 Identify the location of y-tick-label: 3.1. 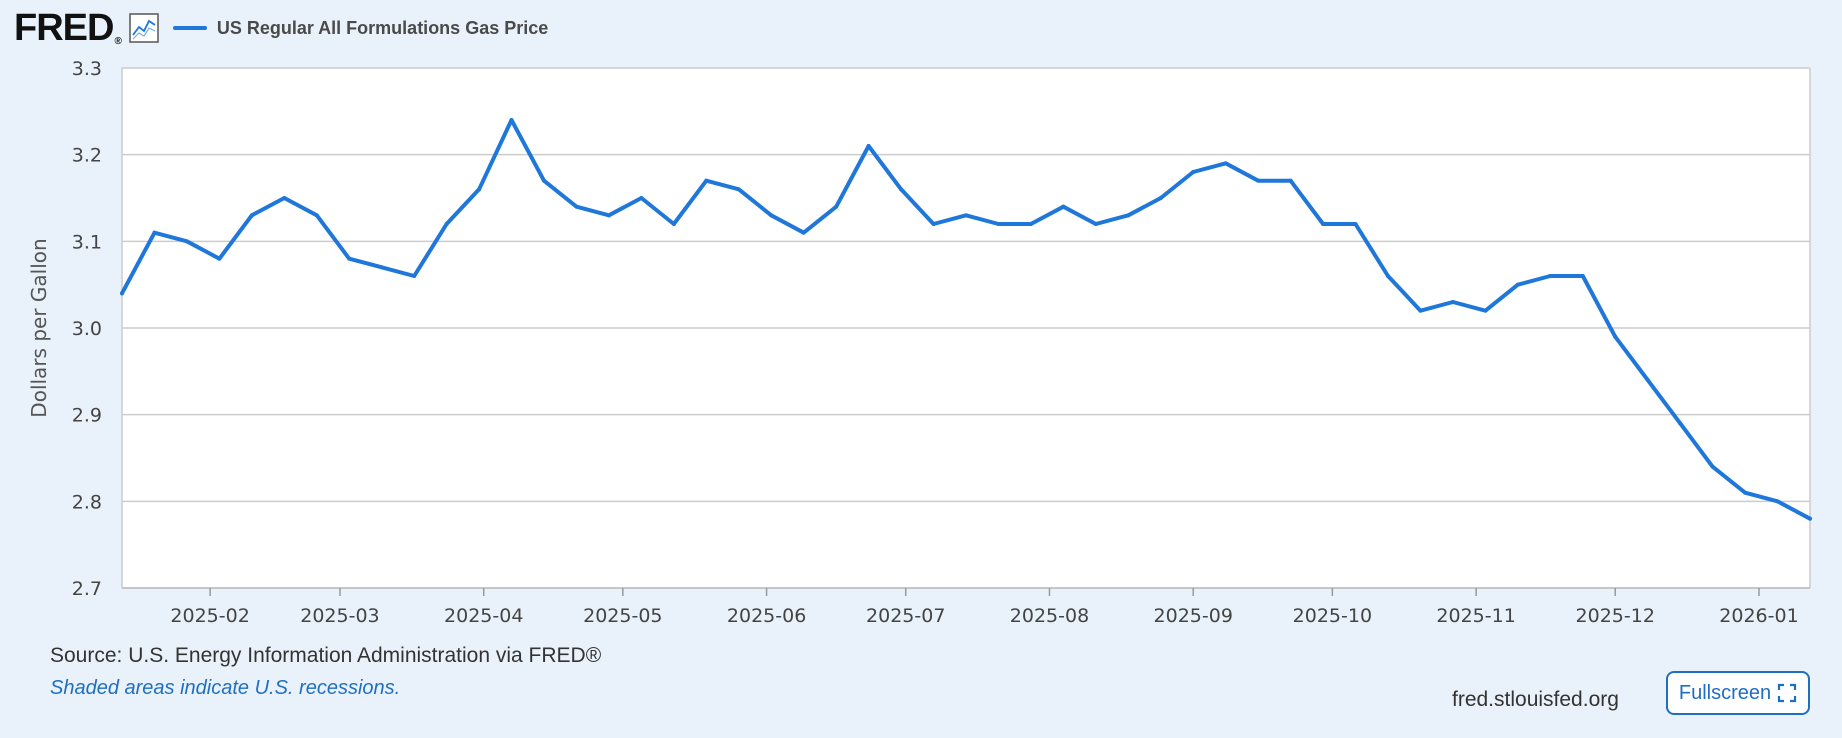
(87, 242).